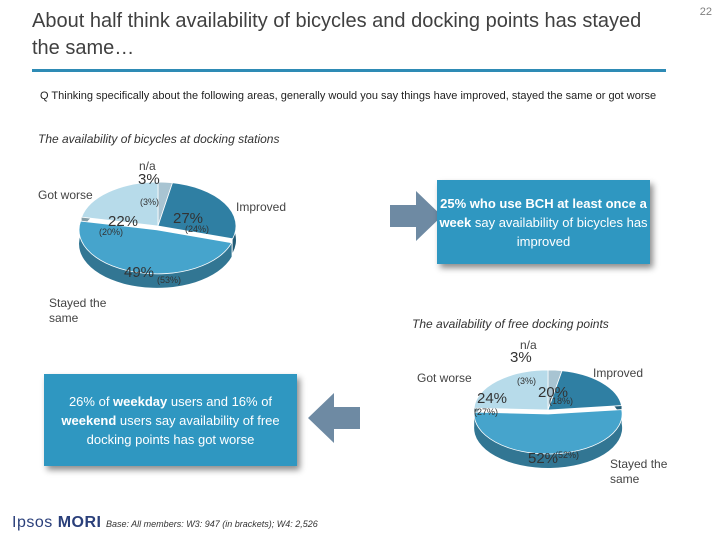  I want to click on chart1-pie, so click(157, 234).